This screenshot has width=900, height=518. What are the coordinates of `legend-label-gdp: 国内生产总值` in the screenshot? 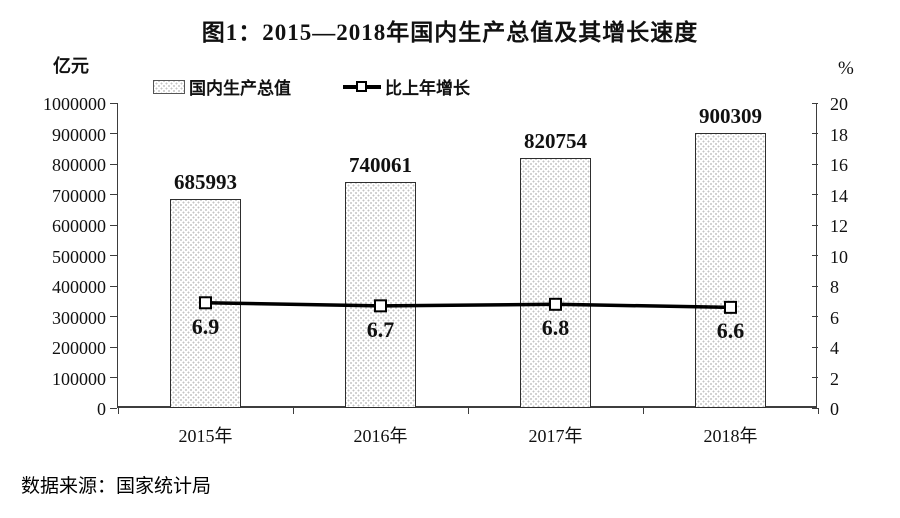 It's located at (240, 88).